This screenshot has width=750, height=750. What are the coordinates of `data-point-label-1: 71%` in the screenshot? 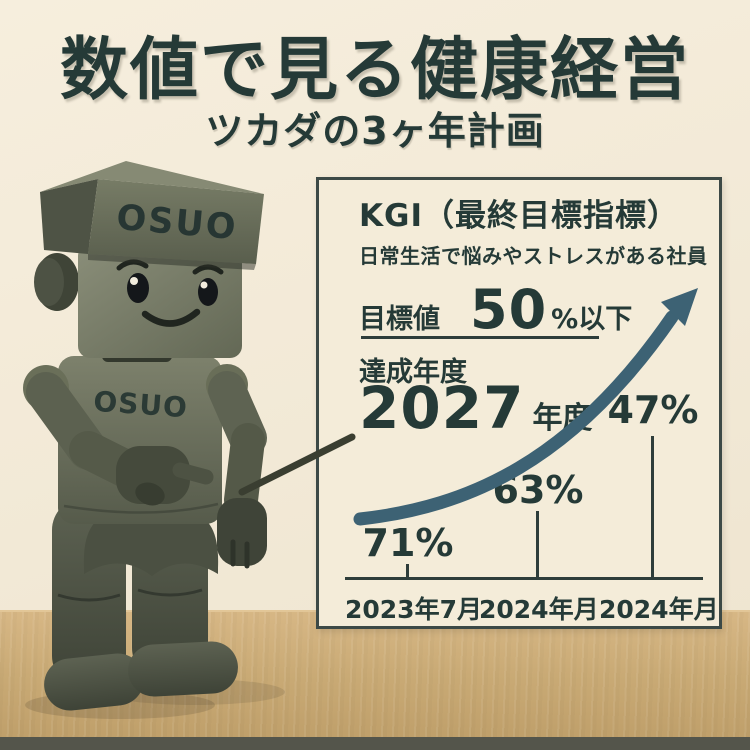 It's located at (408, 543).